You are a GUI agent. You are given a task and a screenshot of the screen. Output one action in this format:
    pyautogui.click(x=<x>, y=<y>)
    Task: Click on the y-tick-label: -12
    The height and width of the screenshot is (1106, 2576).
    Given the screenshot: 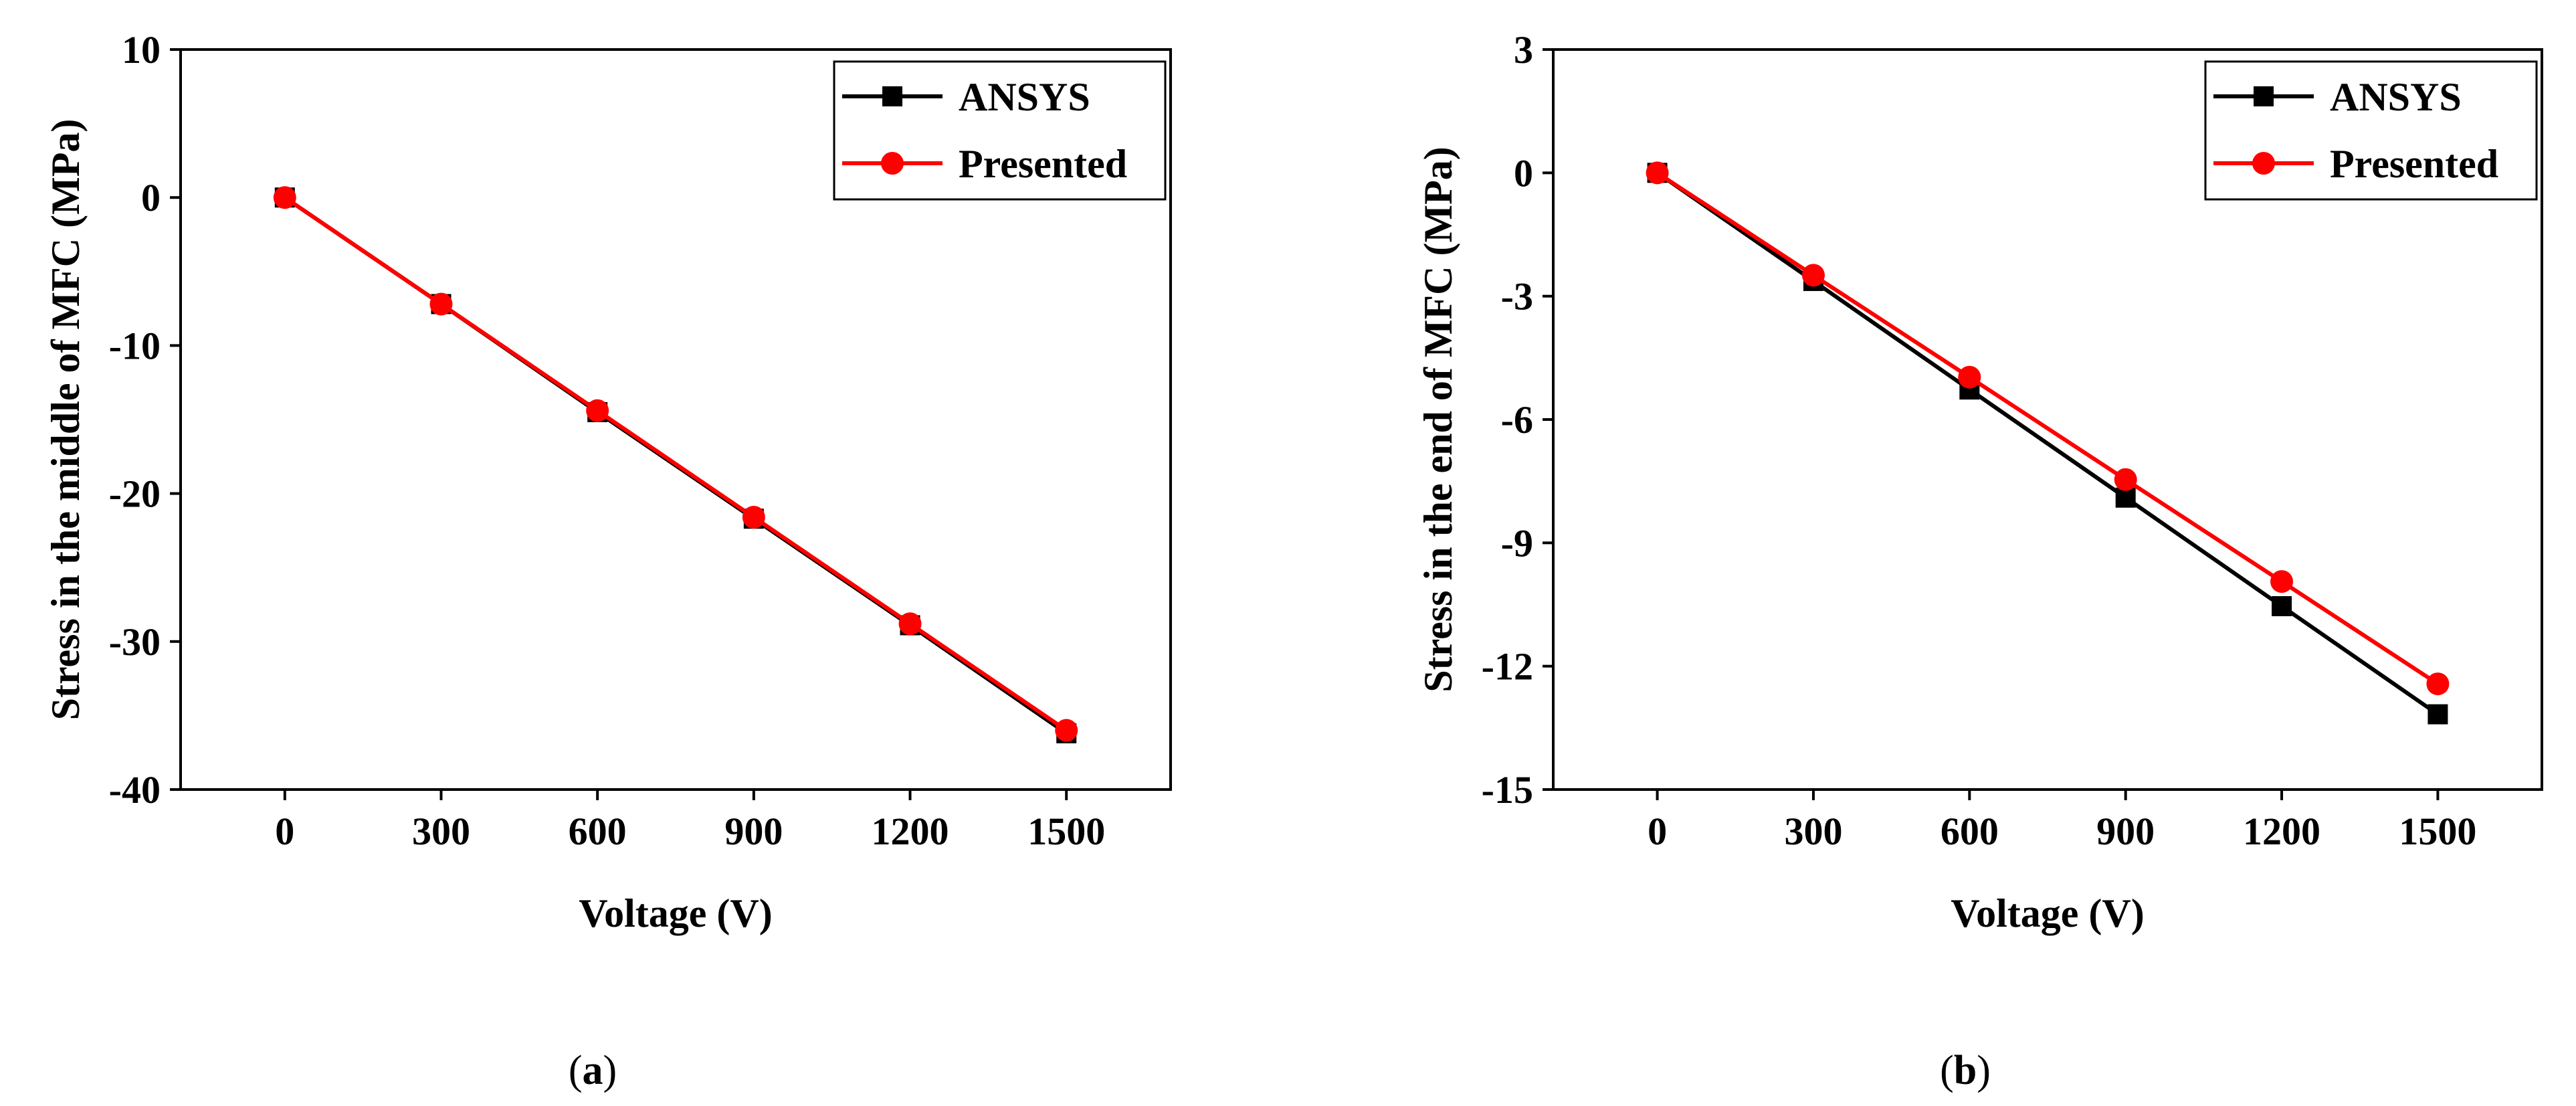 What is the action you would take?
    pyautogui.click(x=1507, y=667)
    